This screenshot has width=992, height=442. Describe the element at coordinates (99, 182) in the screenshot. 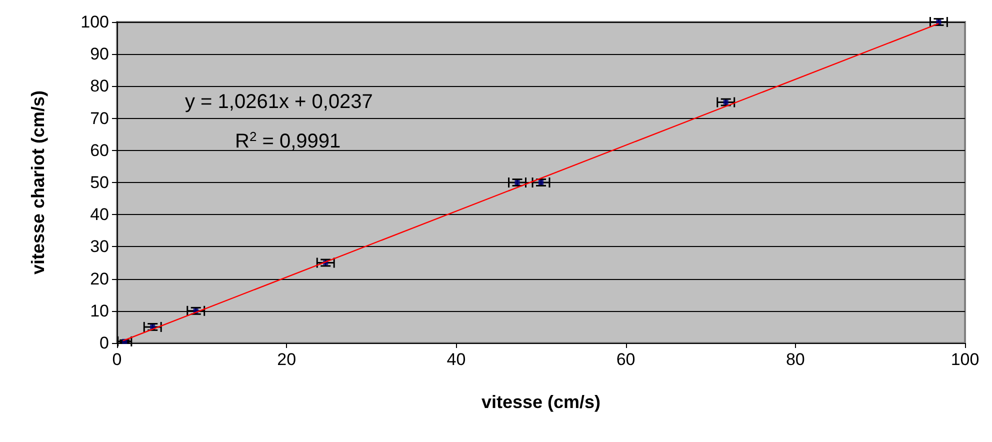

I see `y-tick-label: 50` at that location.